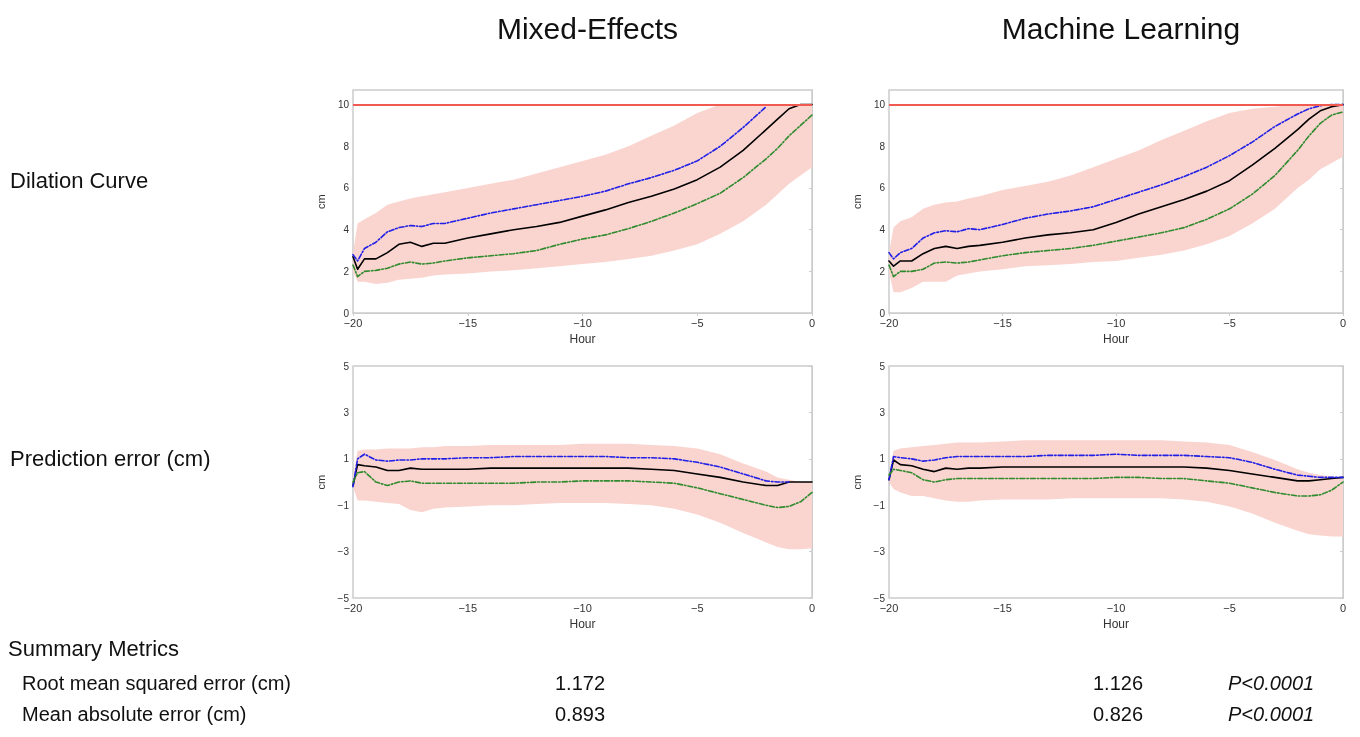 This screenshot has height=737, width=1360. Describe the element at coordinates (156, 683) in the screenshot. I see `text: Root mean squared error (cm)` at that location.